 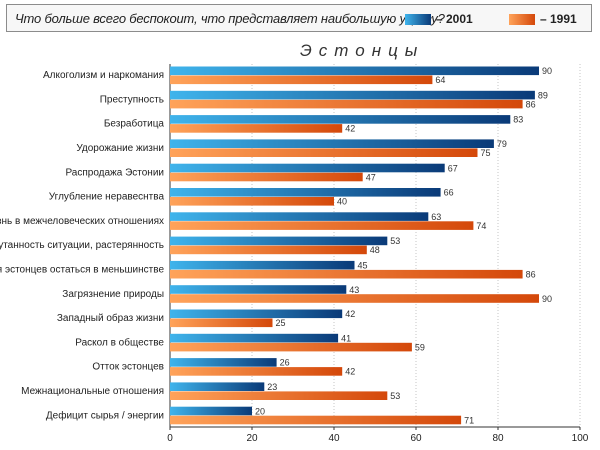 I want to click on category-label: Раскол в обществе, so click(x=119, y=342).